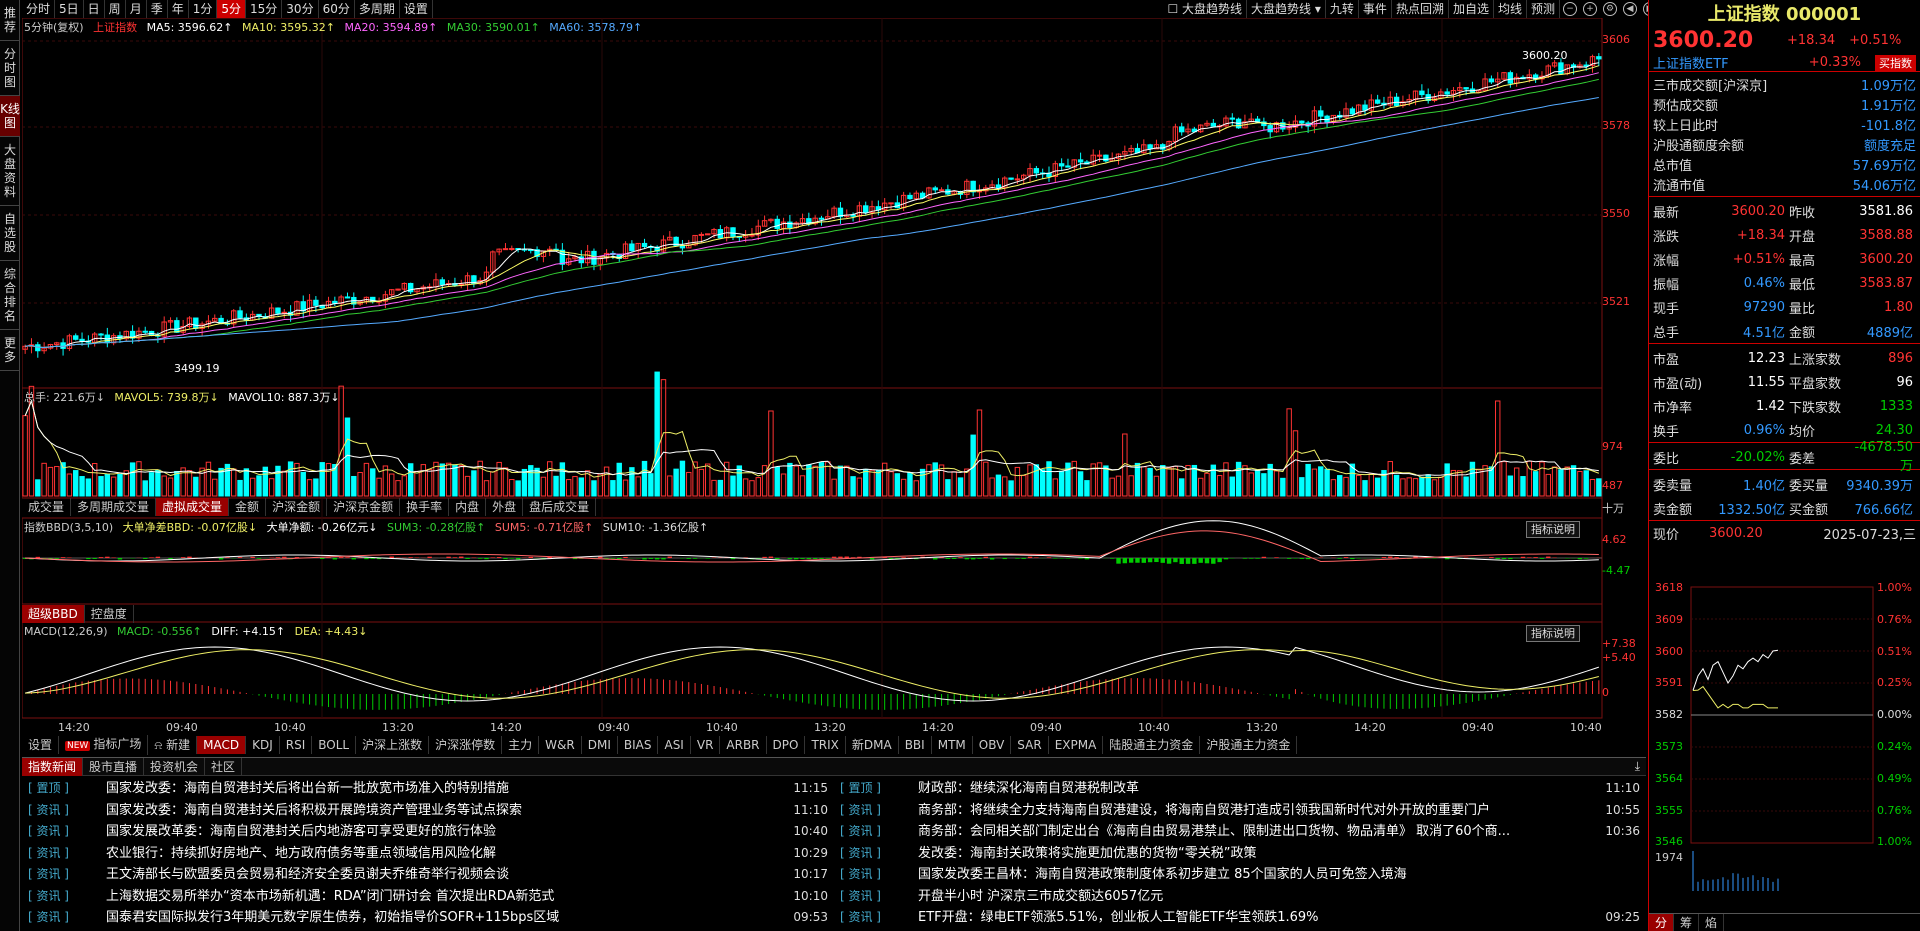 This screenshot has height=931, width=1920. Describe the element at coordinates (115, 9) in the screenshot. I see `period-week: 周` at that location.